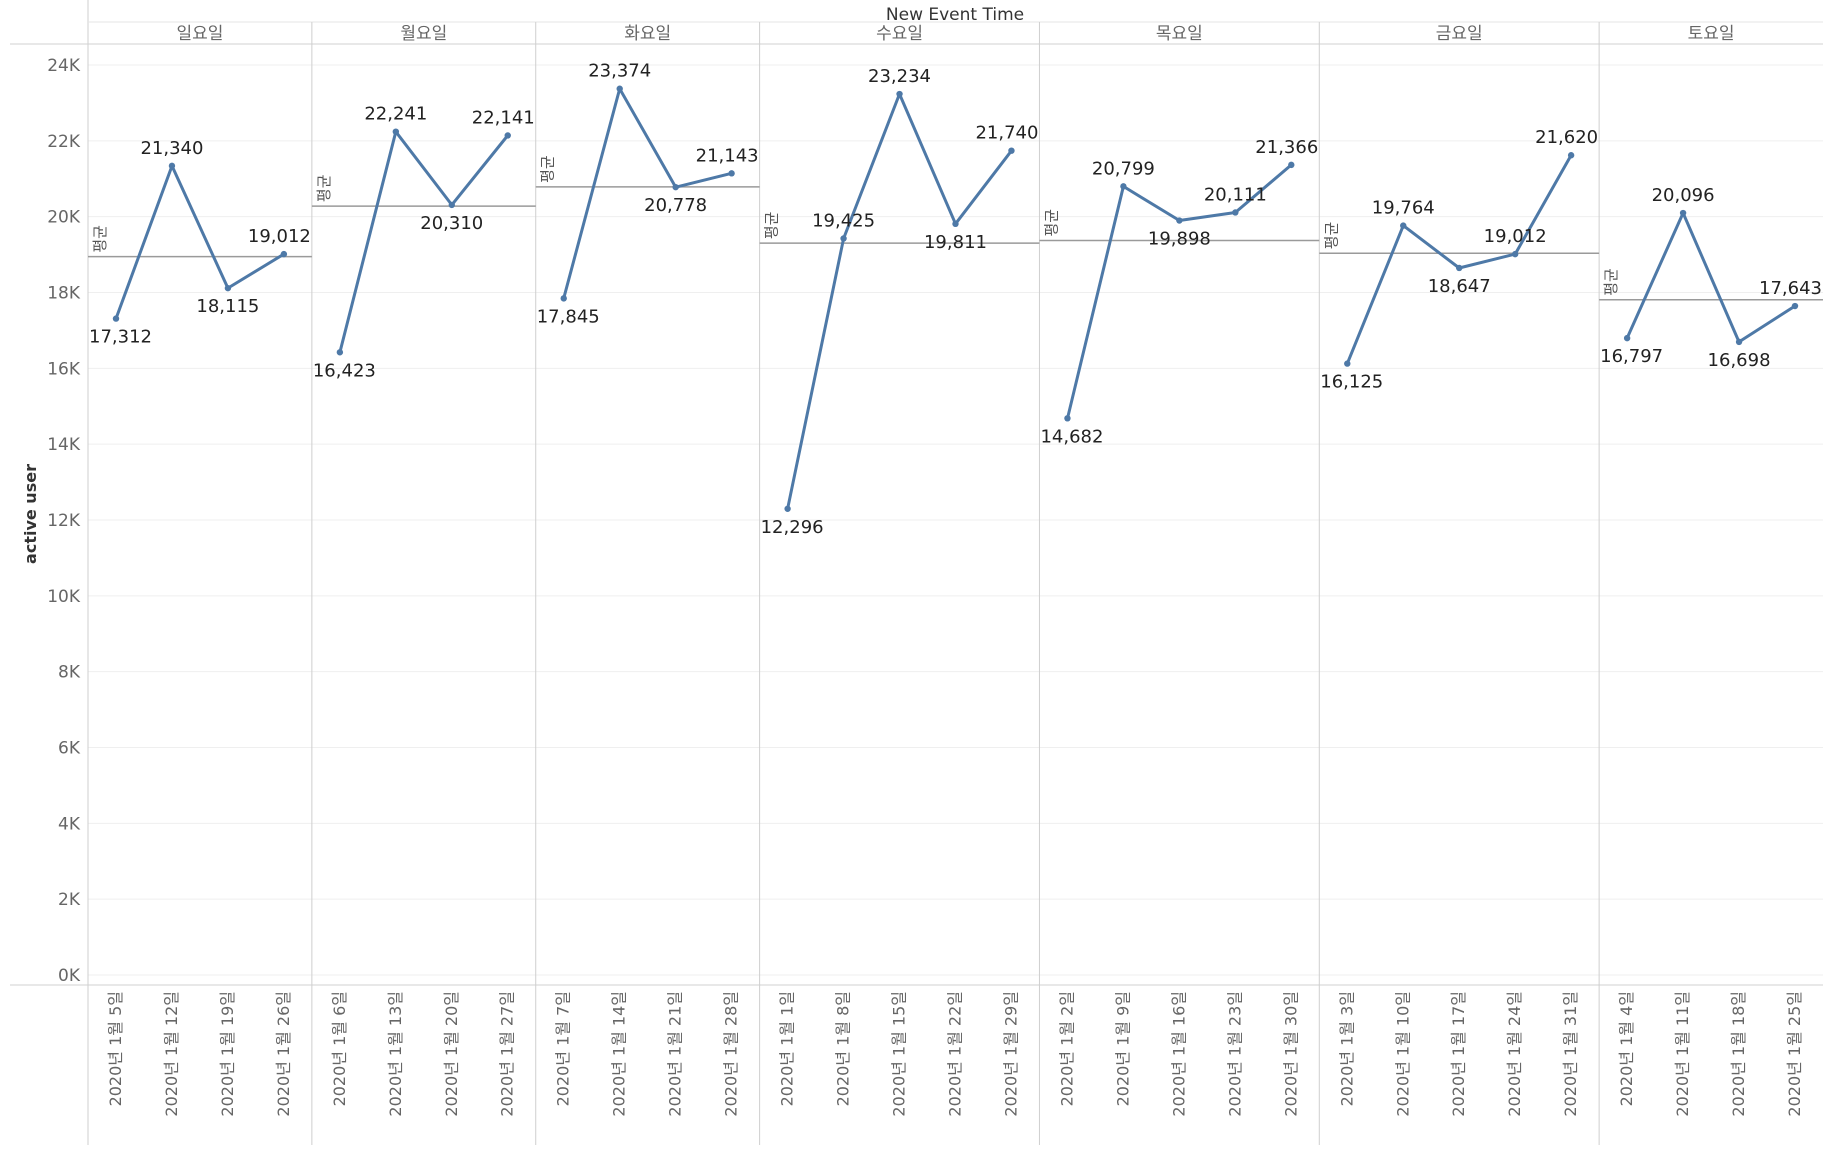 The height and width of the screenshot is (1152, 1823). Describe the element at coordinates (787, 1048) in the screenshot. I see `x-tick-label: 2020년 1월 1일` at that location.